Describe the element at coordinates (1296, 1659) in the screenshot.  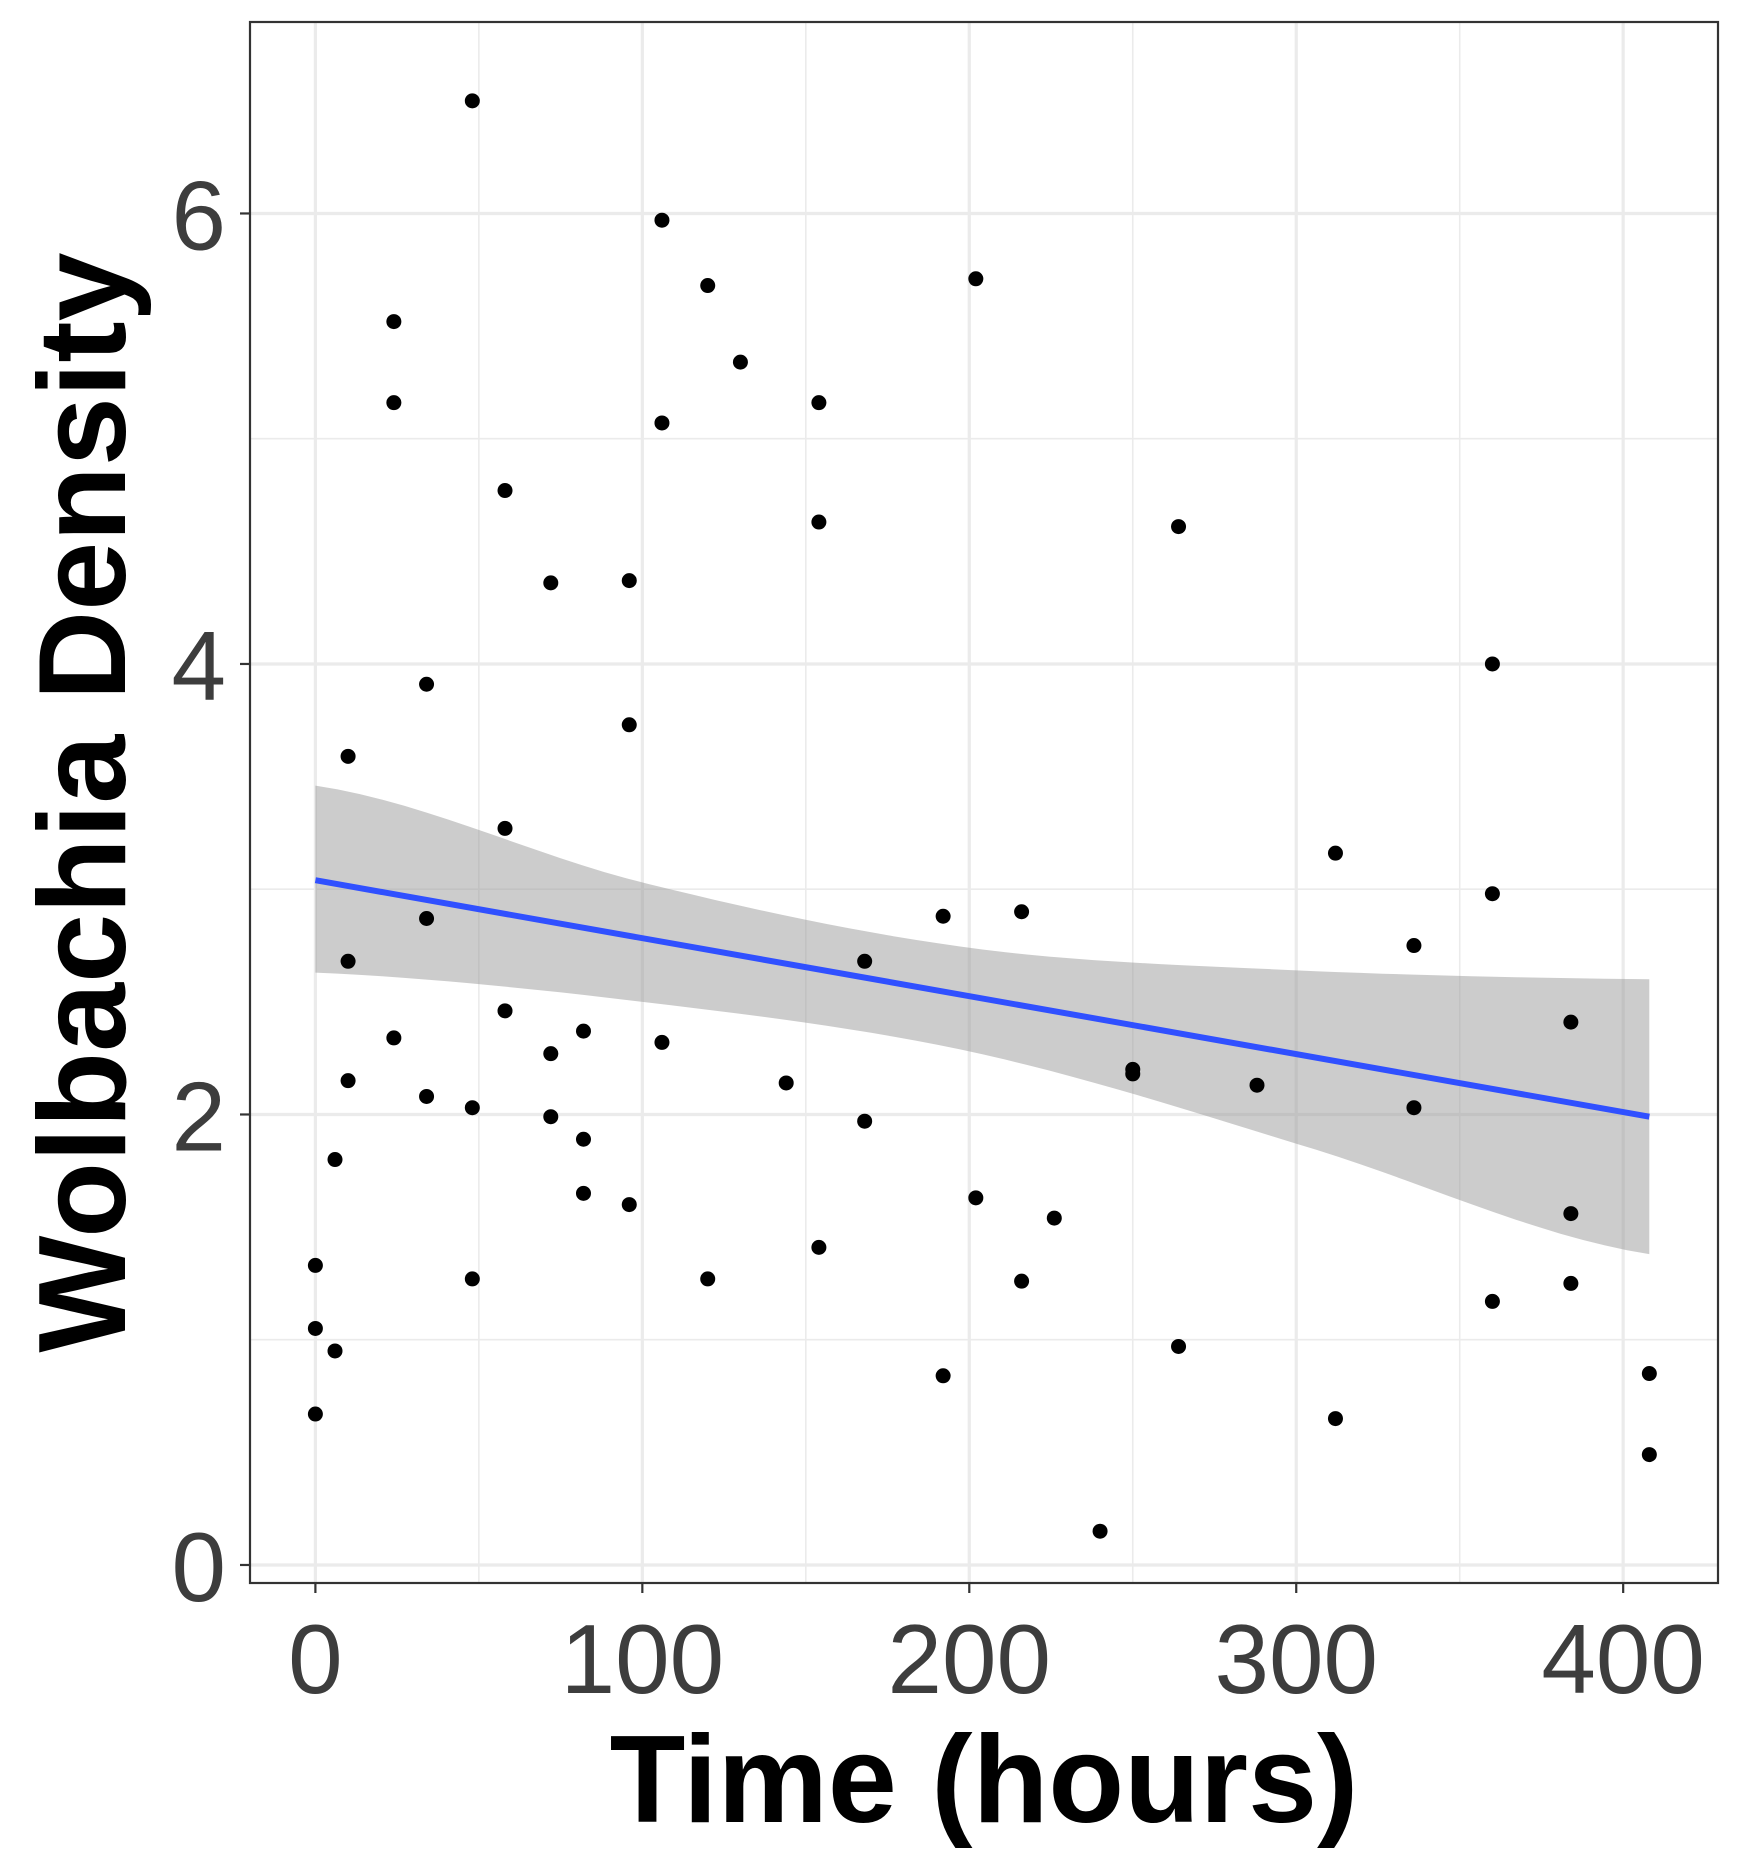
I see `x-tick-label: 300` at that location.